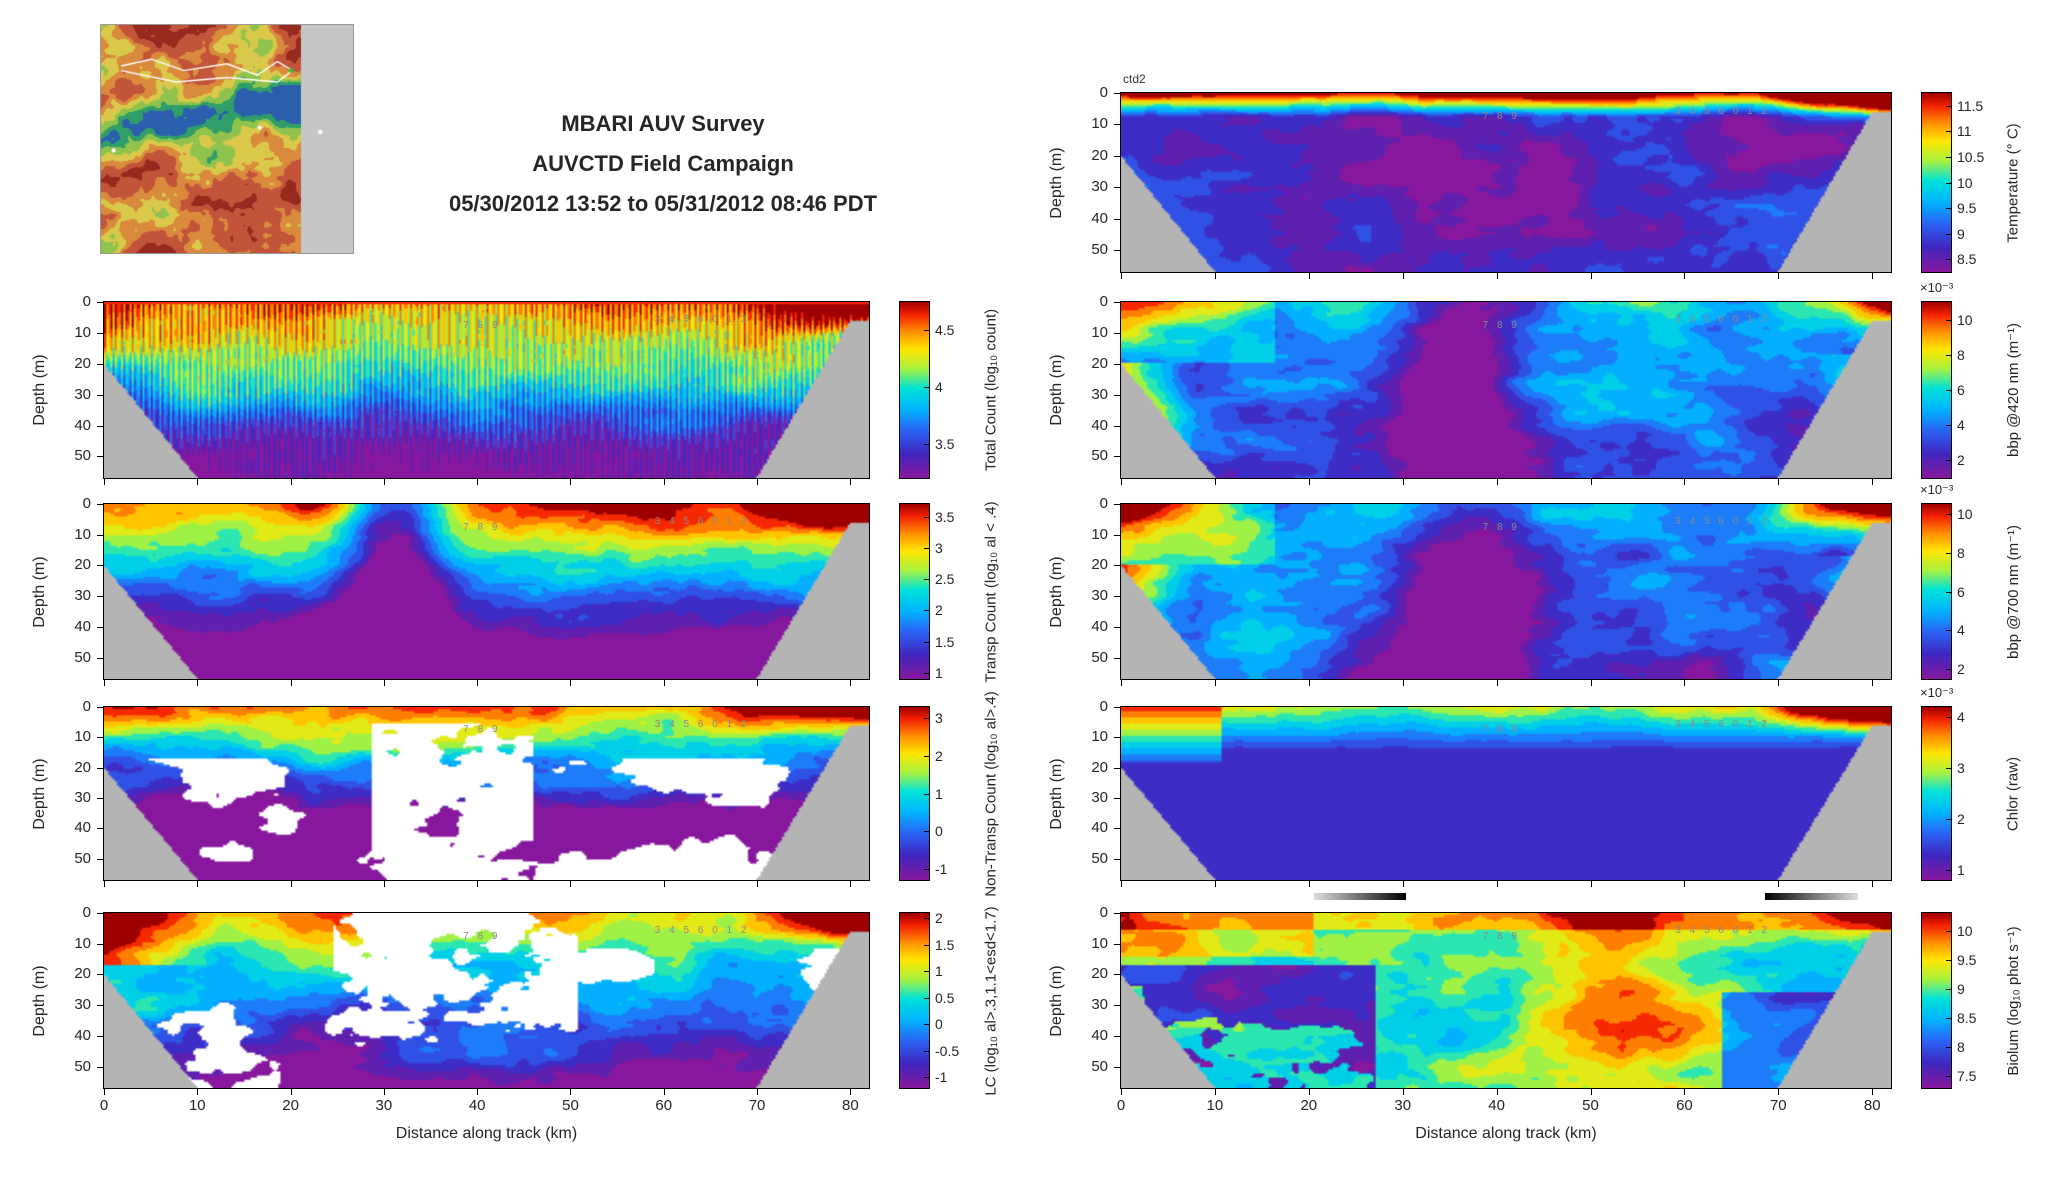 The width and height of the screenshot is (2052, 1188). Describe the element at coordinates (1506, 390) in the screenshot. I see `panel-bbp420` at that location.